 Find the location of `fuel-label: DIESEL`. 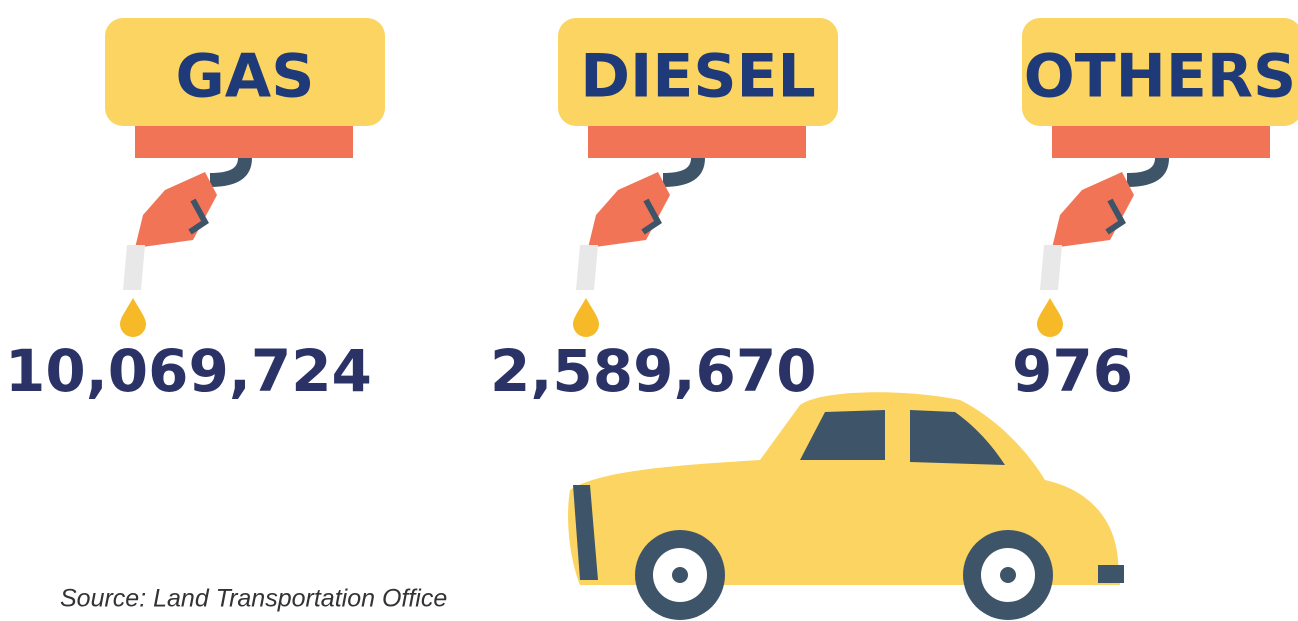

fuel-label: DIESEL is located at coordinates (698, 77).